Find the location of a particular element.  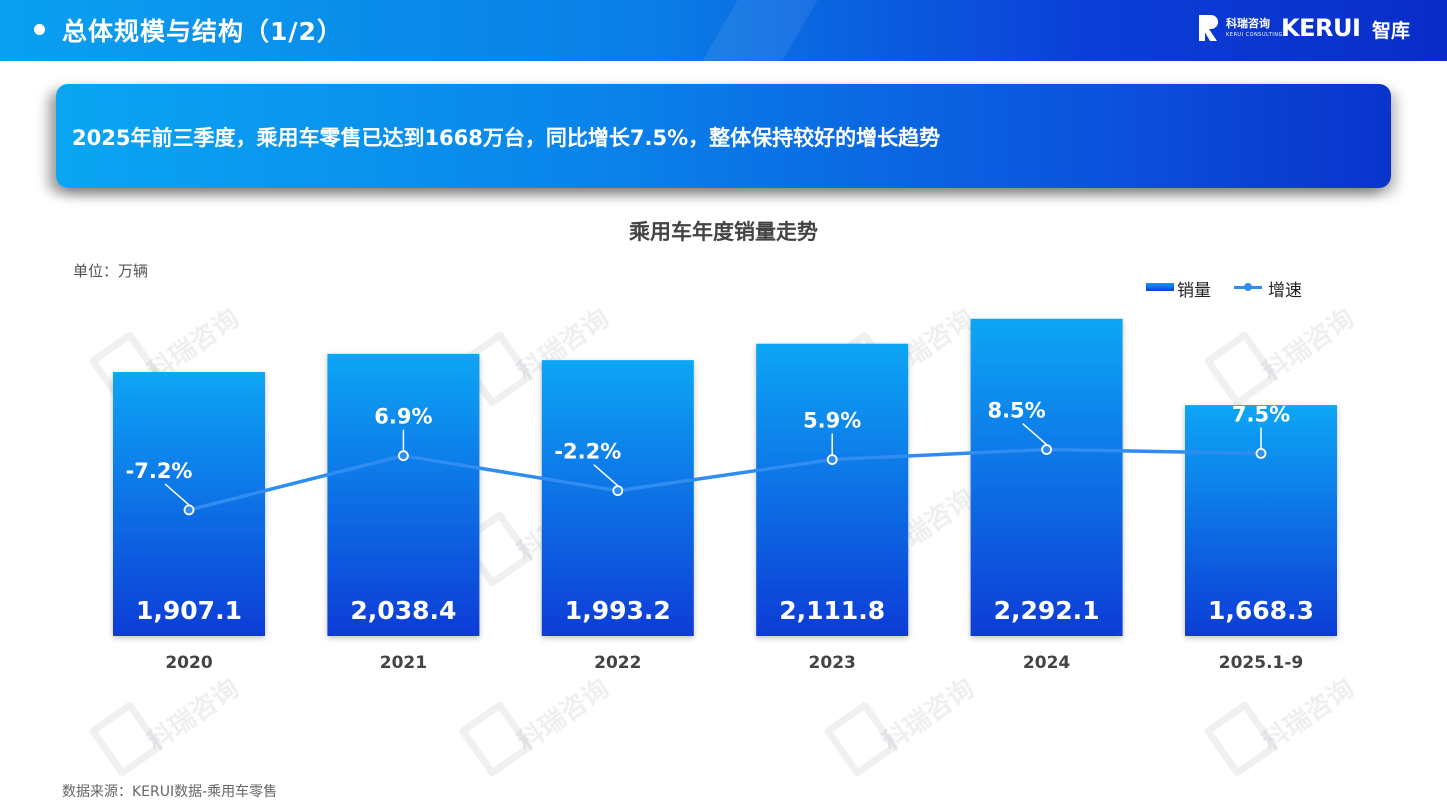

chart-title: 乘用车年度销量走势 is located at coordinates (723, 232).